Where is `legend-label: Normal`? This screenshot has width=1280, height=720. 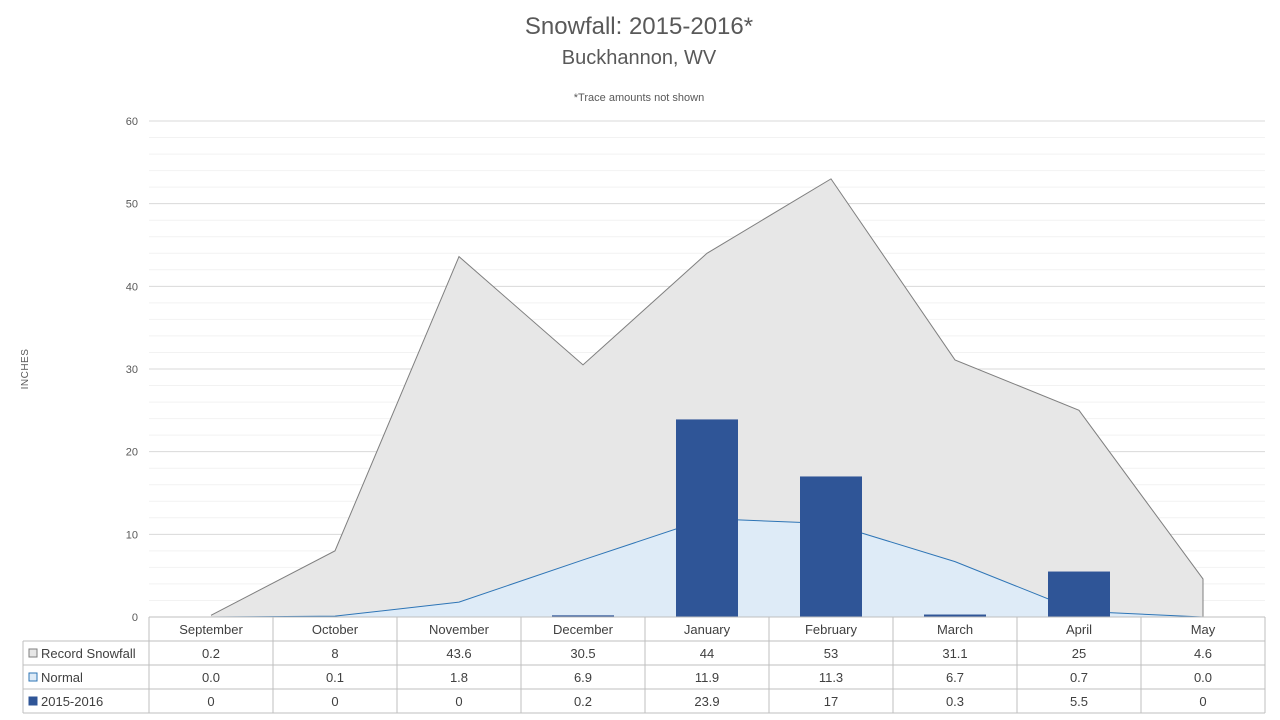 legend-label: Normal is located at coordinates (62, 677).